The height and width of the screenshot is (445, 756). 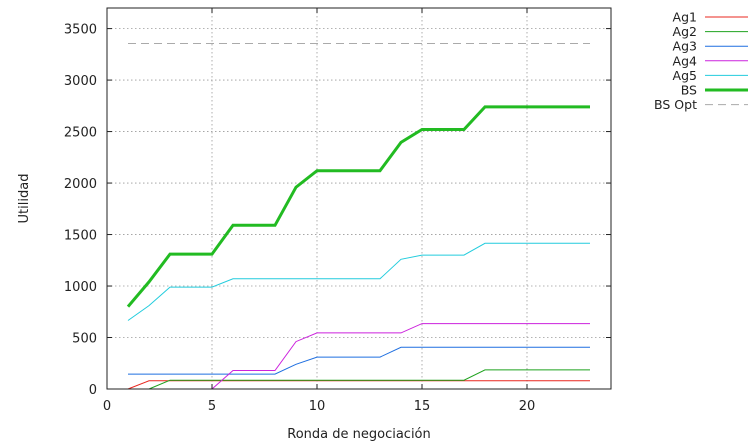 What do you see at coordinates (685, 17) in the screenshot?
I see `legend-label: Ag1` at bounding box center [685, 17].